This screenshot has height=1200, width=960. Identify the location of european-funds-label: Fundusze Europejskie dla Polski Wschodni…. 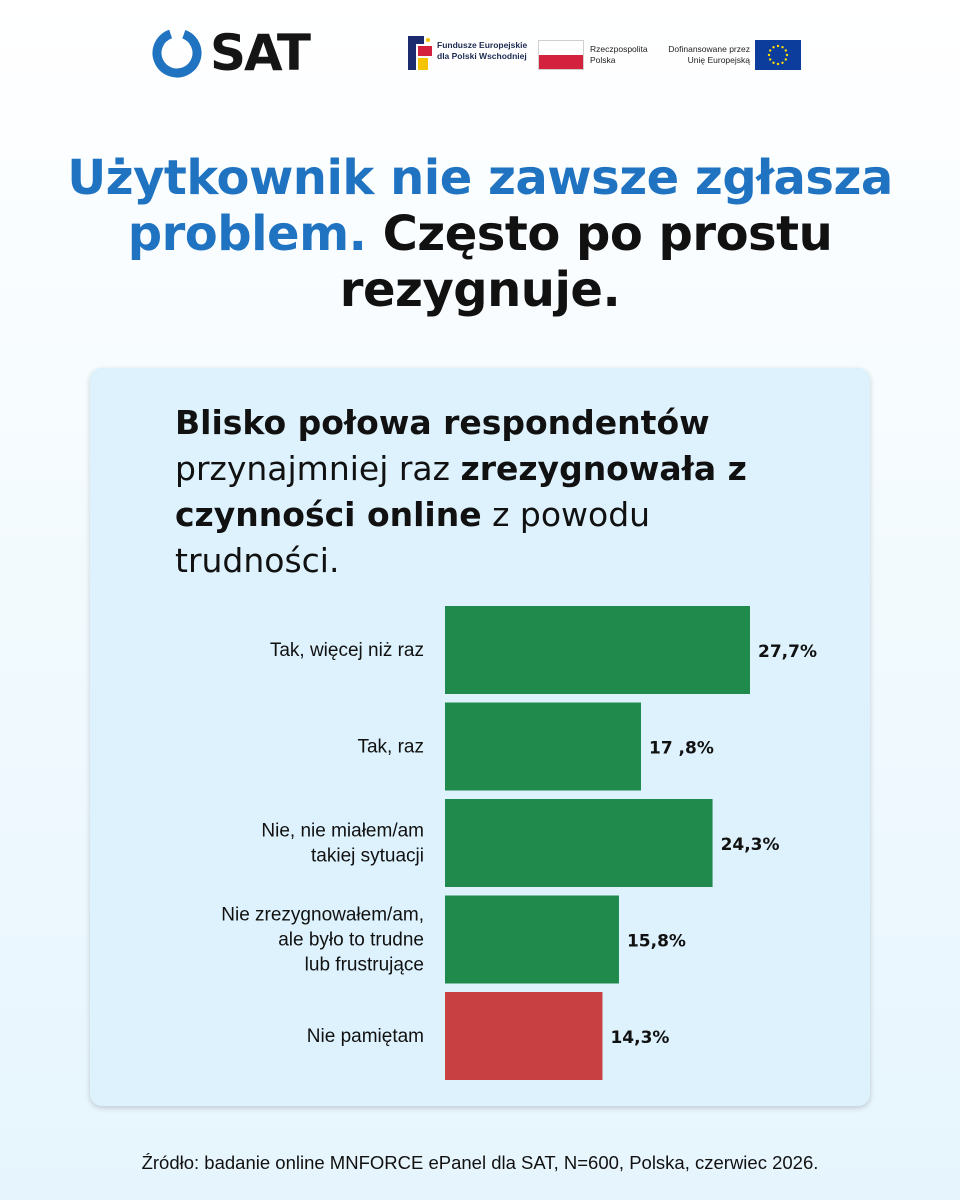
(482, 50).